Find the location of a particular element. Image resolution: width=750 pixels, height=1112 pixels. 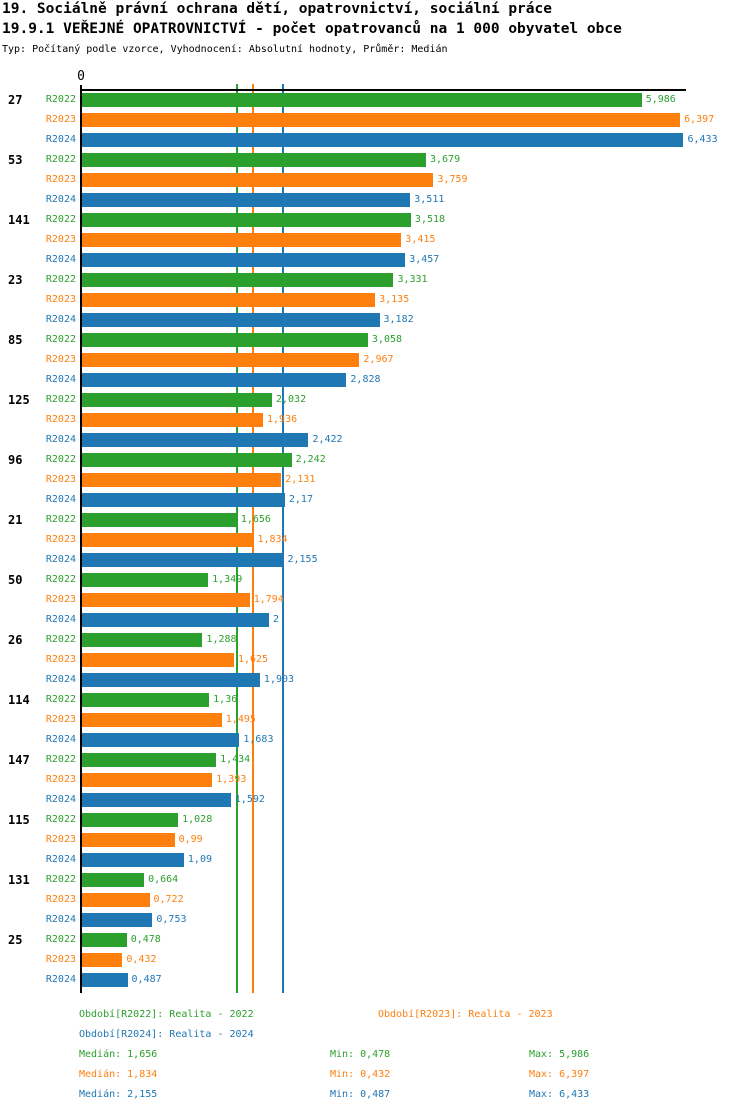

bar-group: 96 R2022 2,242 R2023 2,131 R2024 2,17 is located at coordinates (375, 483).